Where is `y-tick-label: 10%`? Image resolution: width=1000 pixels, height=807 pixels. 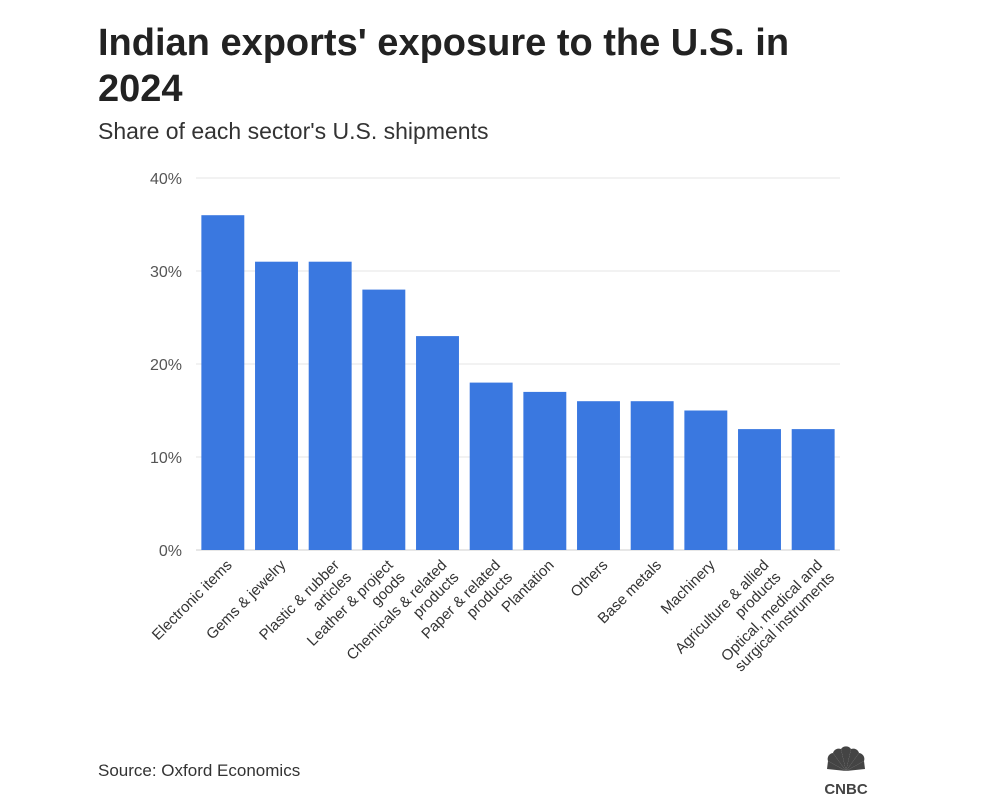 y-tick-label: 10% is located at coordinates (166, 458).